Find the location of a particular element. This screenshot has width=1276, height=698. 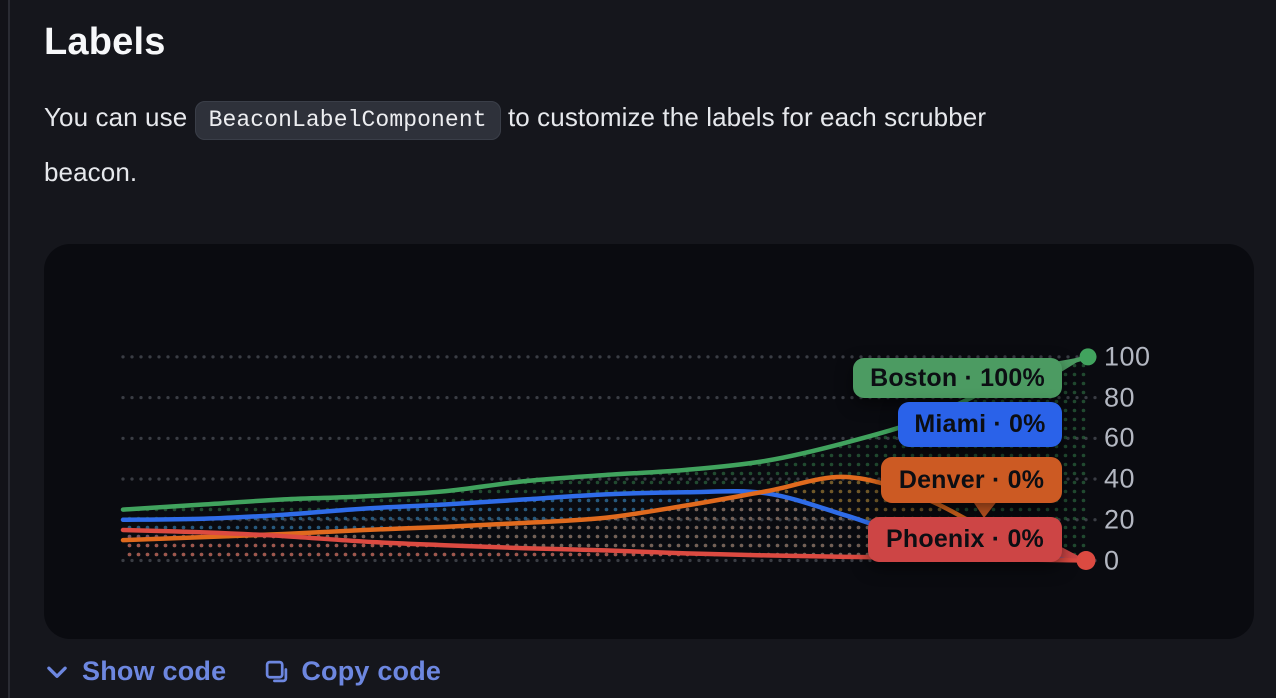

beacon-boston is located at coordinates (1088, 357).